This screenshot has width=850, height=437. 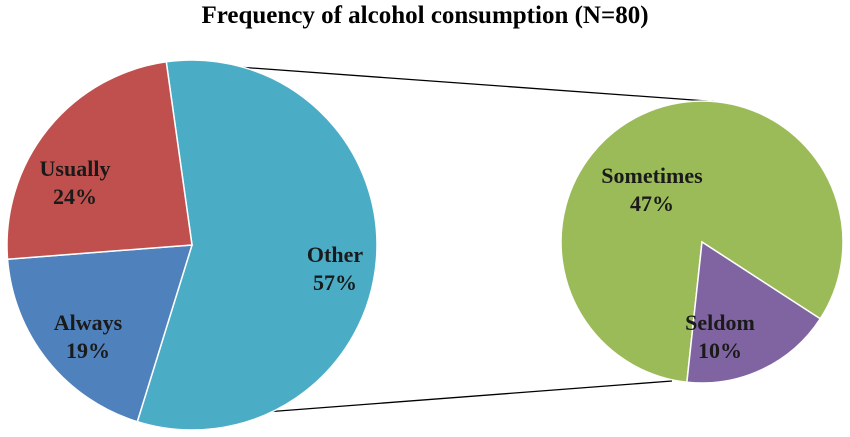 I want to click on data-label-usually: Usually 24%, so click(x=75, y=182).